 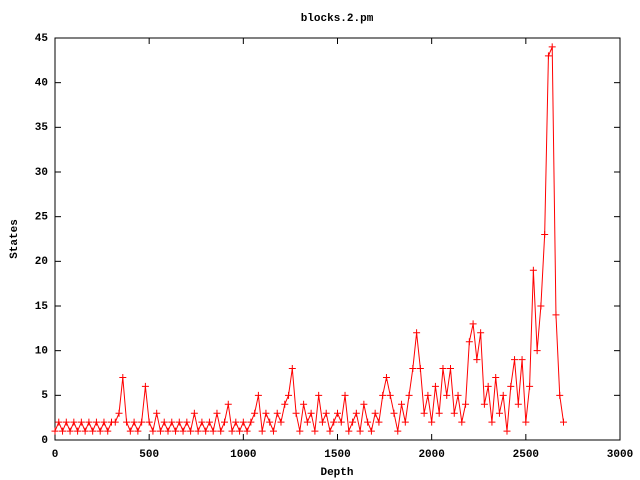 What do you see at coordinates (42, 218) in the screenshot?
I see `y-tick-label: 25` at bounding box center [42, 218].